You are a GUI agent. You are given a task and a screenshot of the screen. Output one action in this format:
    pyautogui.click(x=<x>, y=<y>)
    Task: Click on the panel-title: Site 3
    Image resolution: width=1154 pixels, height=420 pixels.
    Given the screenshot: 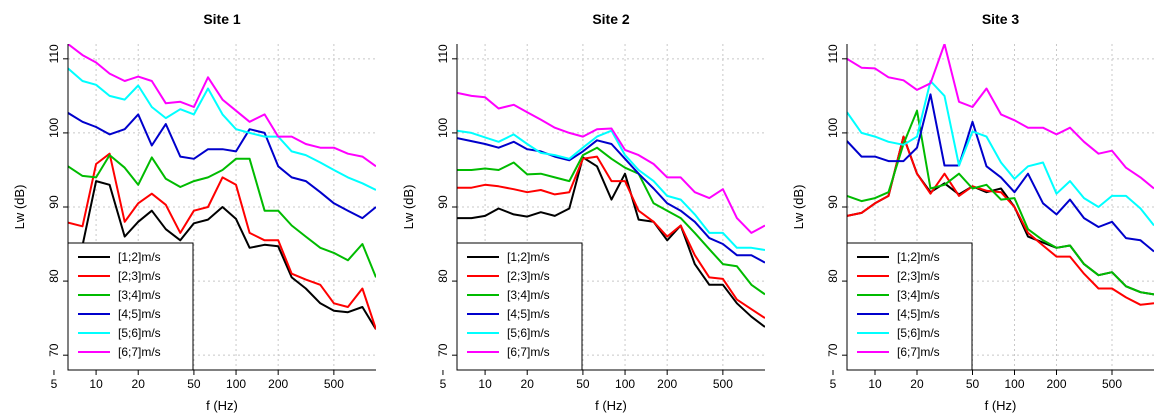 What is the action you would take?
    pyautogui.click(x=1001, y=19)
    